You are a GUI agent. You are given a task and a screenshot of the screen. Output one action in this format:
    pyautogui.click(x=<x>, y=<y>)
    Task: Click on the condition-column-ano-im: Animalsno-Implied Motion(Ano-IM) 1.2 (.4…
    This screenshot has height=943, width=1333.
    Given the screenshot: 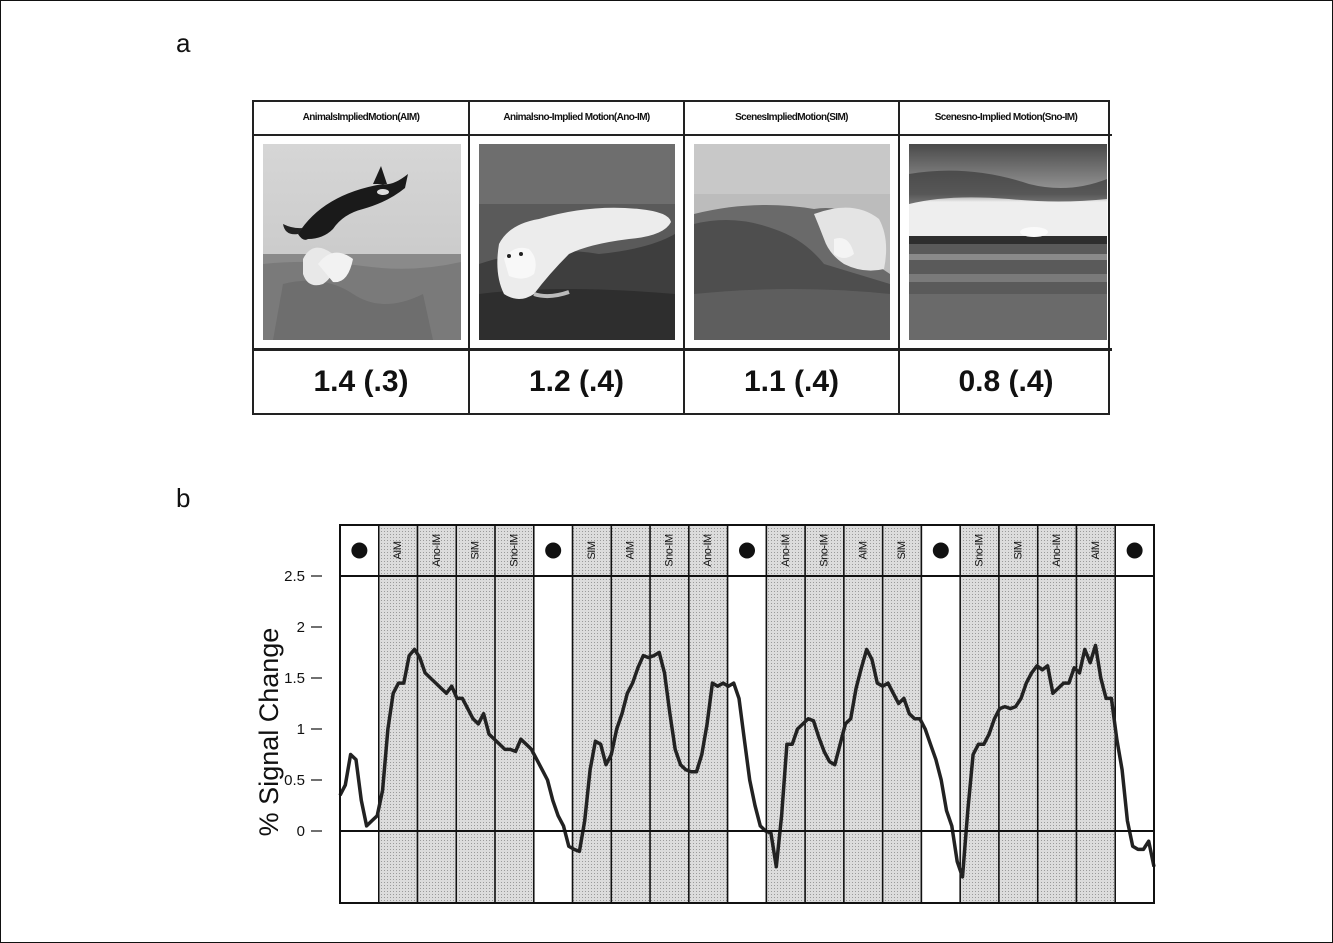 What is the action you would take?
    pyautogui.click(x=577, y=257)
    